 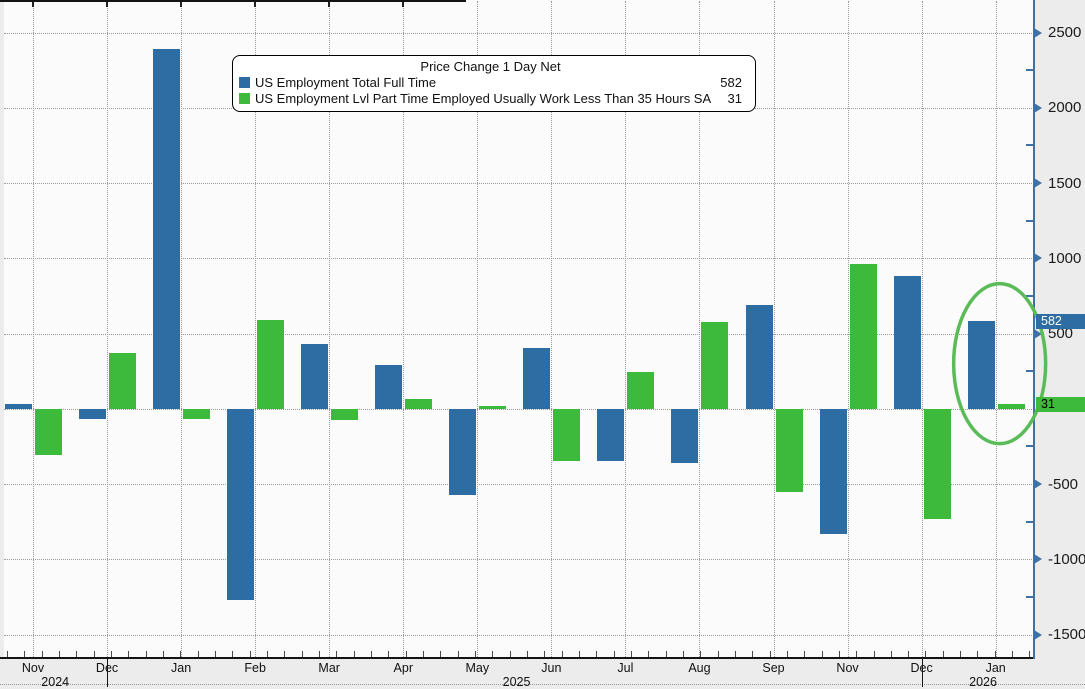 What do you see at coordinates (641, 390) in the screenshot?
I see `bar-part-time-jul-2025` at bounding box center [641, 390].